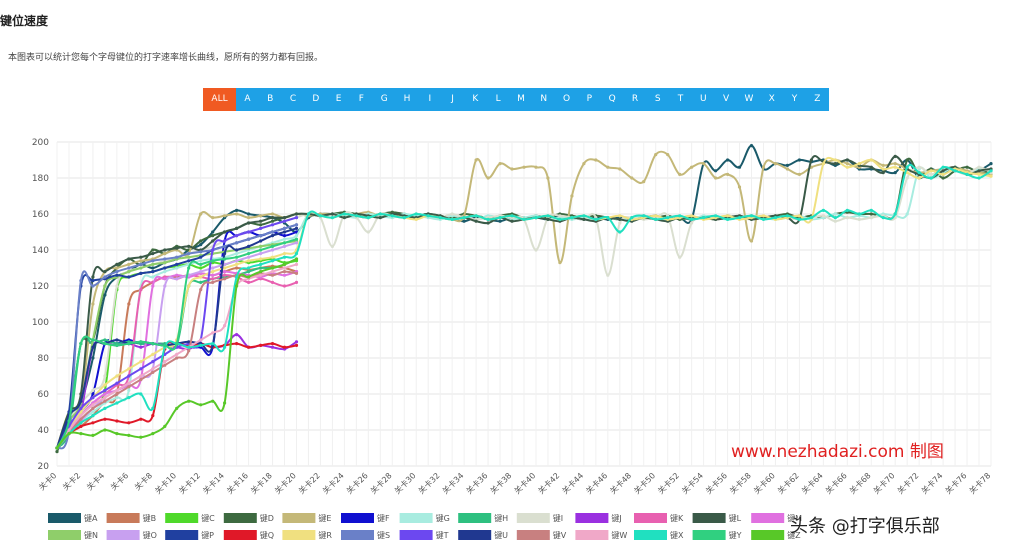  I want to click on key-filter-j: J, so click(452, 99).